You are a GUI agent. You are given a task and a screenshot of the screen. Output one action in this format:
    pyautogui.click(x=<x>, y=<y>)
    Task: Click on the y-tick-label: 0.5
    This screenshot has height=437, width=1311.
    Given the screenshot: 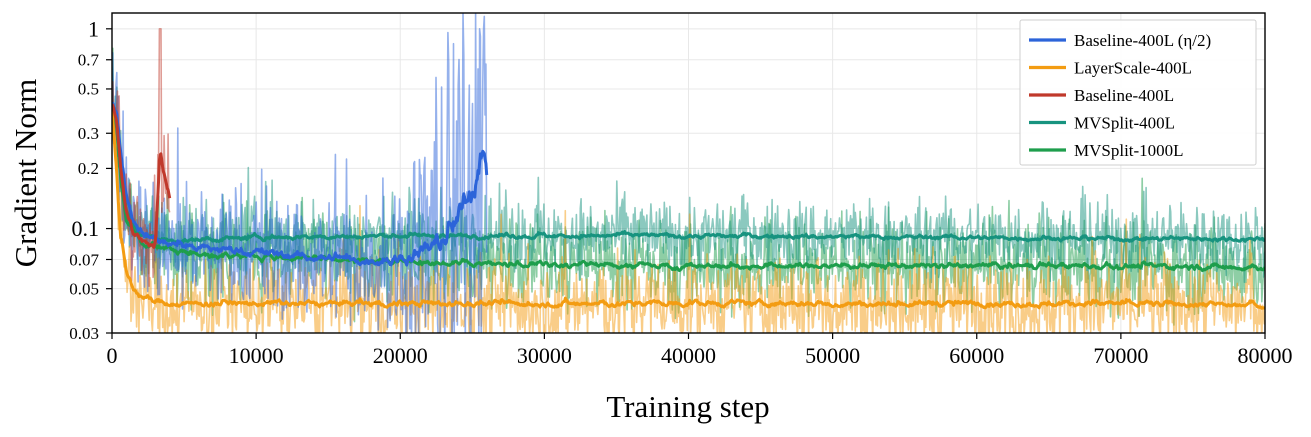 What is the action you would take?
    pyautogui.click(x=88, y=89)
    